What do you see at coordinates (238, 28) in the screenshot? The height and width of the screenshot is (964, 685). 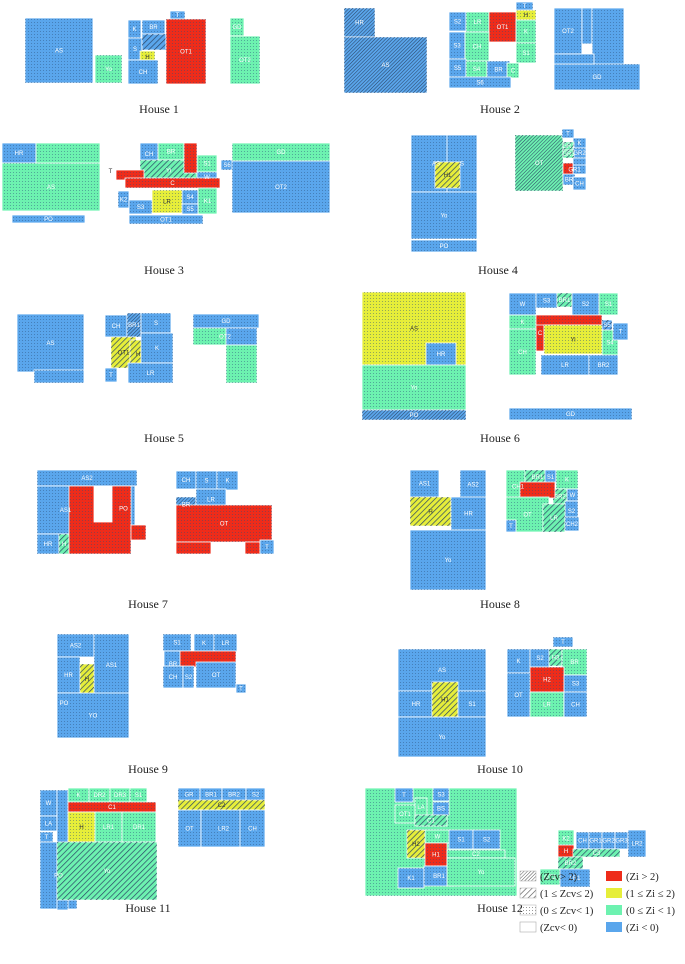 I see `h1-room-label: GD` at bounding box center [238, 28].